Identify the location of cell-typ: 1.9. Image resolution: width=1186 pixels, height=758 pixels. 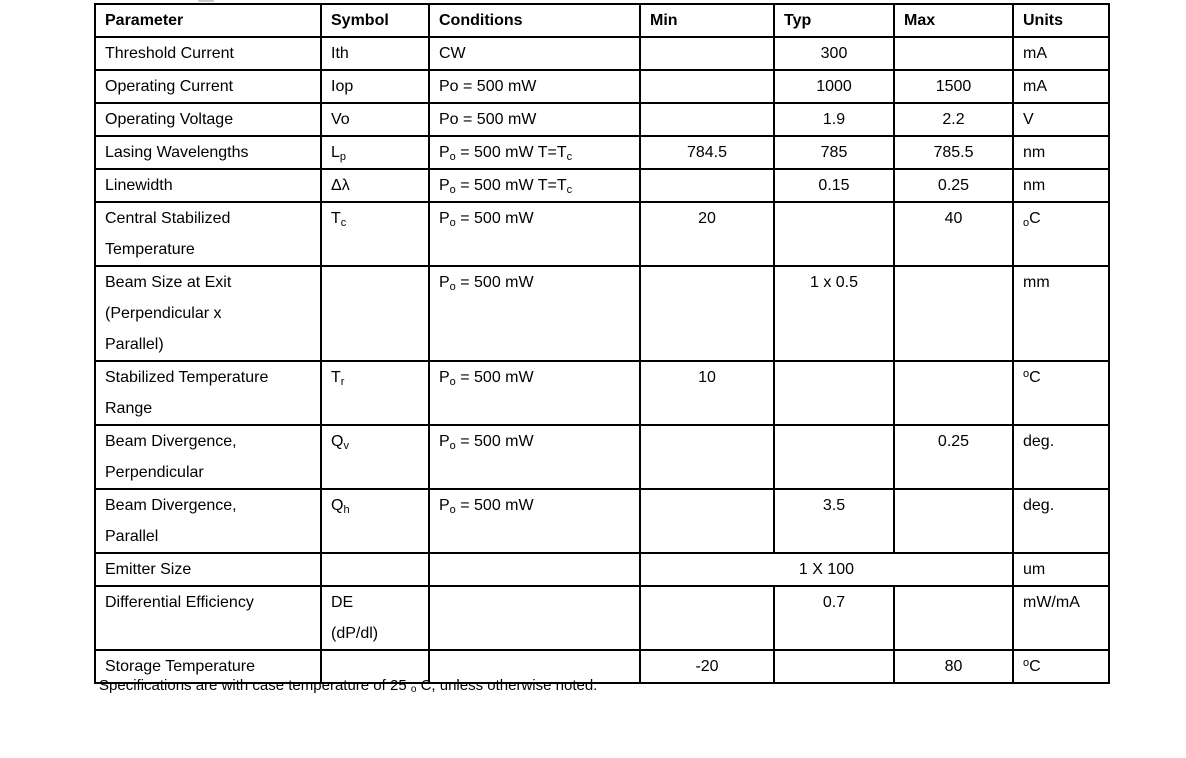
(834, 119).